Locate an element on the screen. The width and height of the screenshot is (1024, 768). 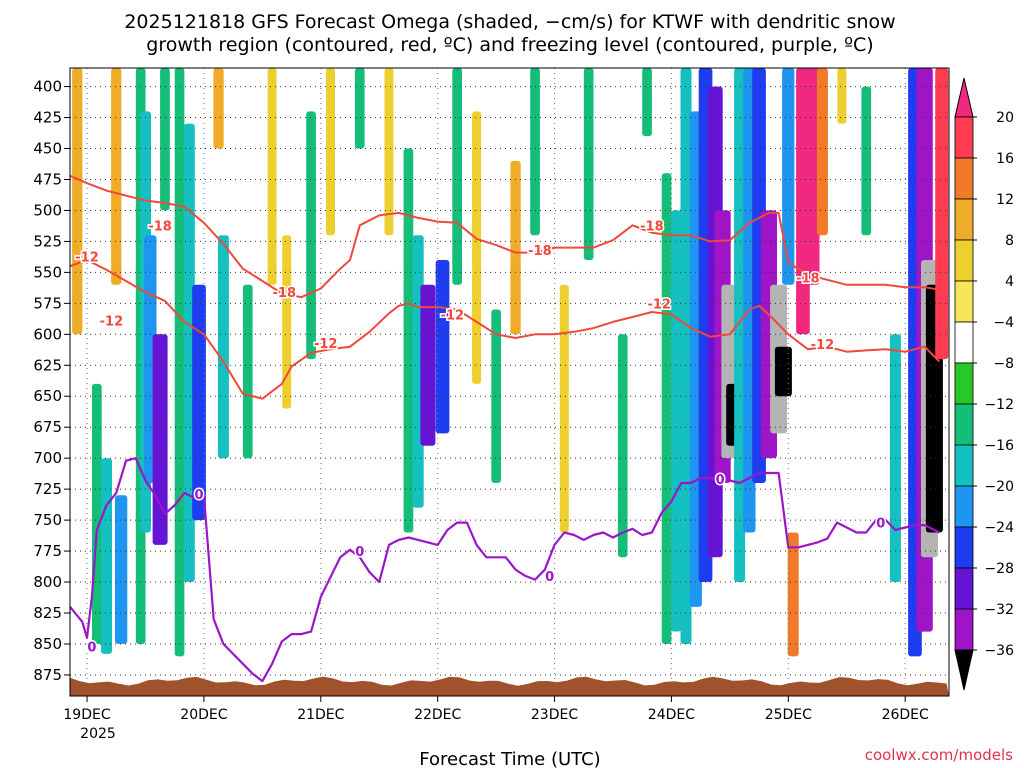
contour-label-dgz-5: -12 is located at coordinates (453, 316).